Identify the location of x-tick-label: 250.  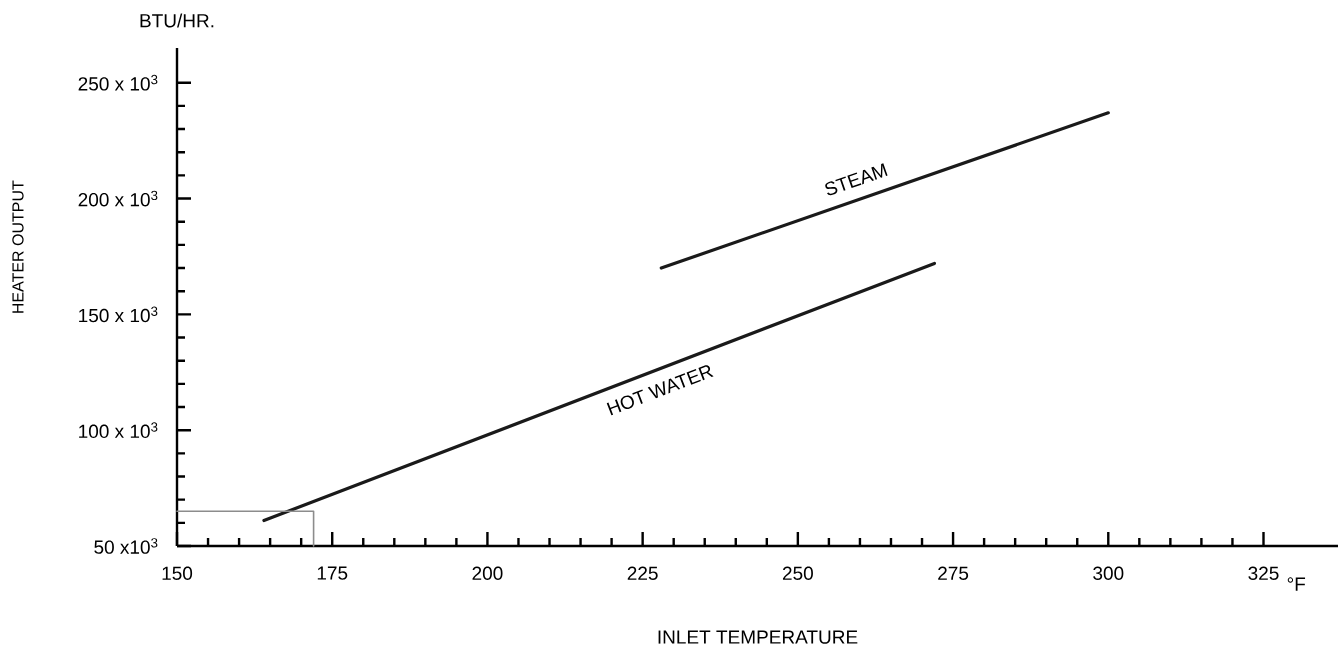
(797, 573).